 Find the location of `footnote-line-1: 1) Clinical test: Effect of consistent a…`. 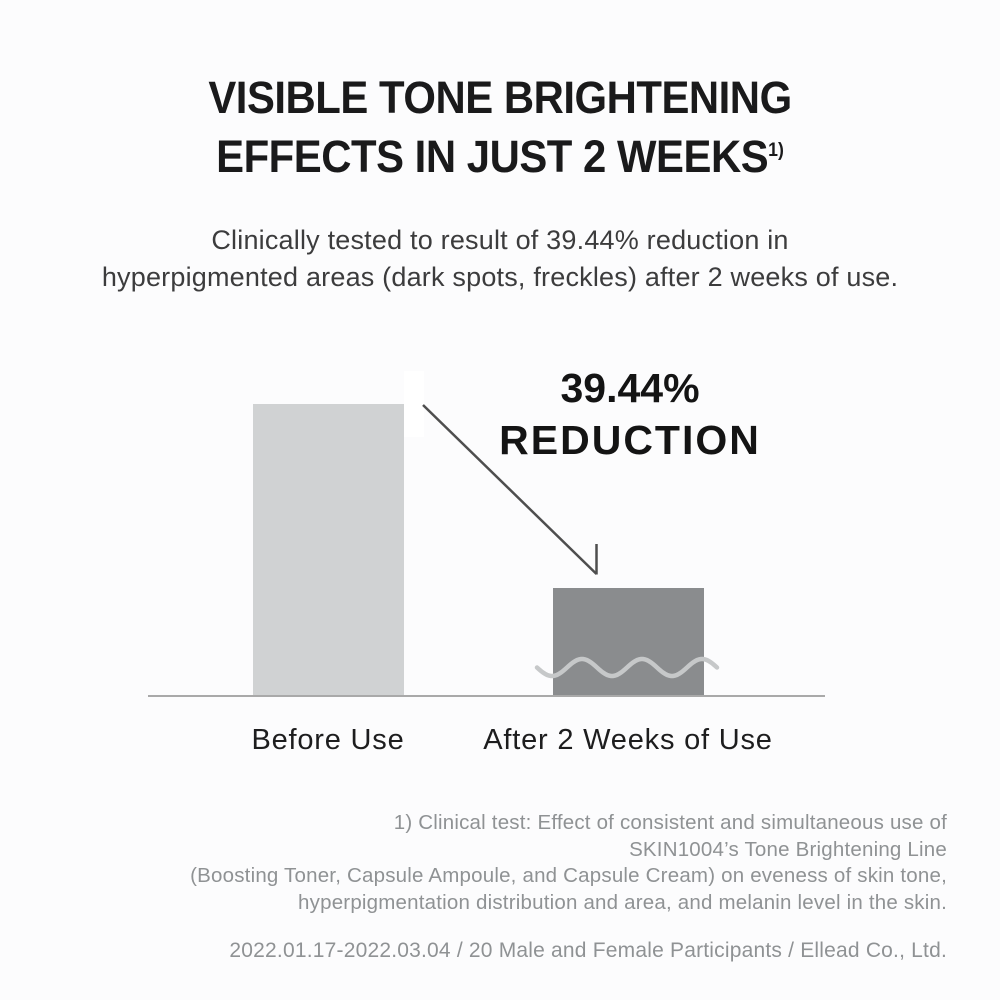

footnote-line-1: 1) Clinical test: Effect of consistent a… is located at coordinates (670, 822).